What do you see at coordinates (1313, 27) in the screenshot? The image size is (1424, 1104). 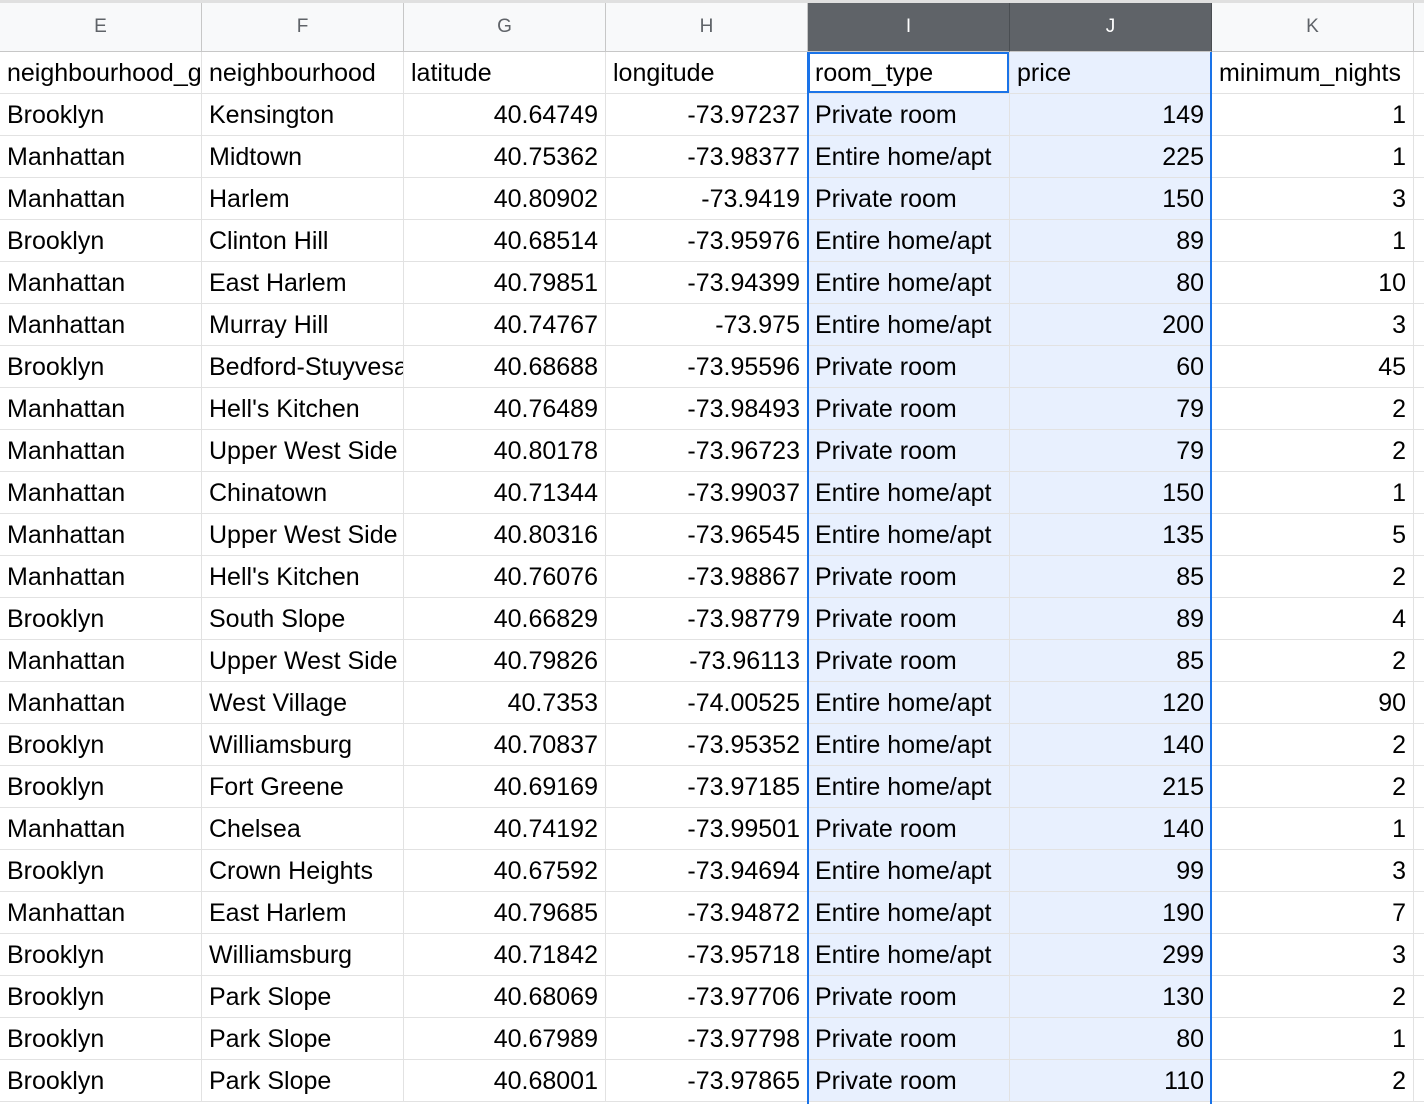 I see `column-header-k: K` at bounding box center [1313, 27].